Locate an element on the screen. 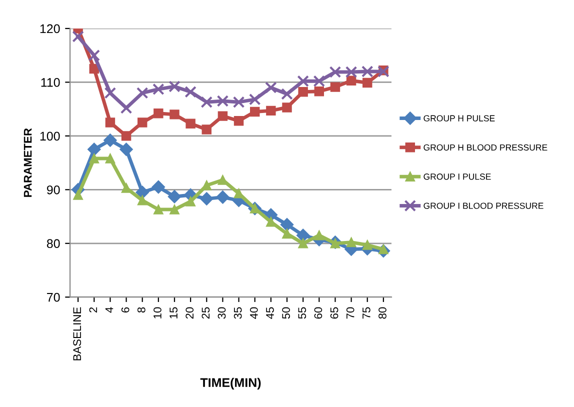 The height and width of the screenshot is (407, 574). legend-label: GROUP I BLOOD PRESSURE is located at coordinates (484, 205).